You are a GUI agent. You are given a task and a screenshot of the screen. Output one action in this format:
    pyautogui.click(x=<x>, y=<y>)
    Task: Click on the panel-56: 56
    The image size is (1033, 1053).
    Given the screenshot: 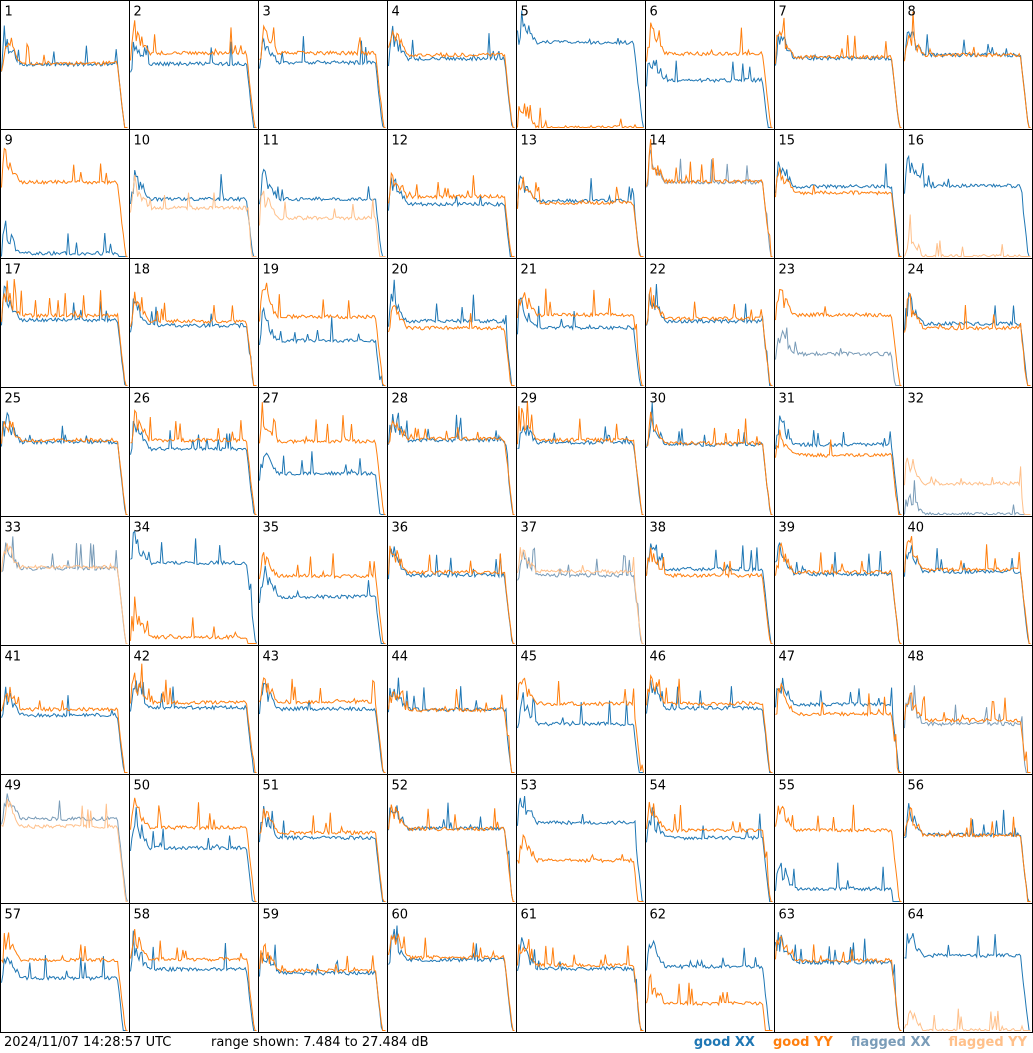 What is the action you would take?
    pyautogui.click(x=968, y=839)
    